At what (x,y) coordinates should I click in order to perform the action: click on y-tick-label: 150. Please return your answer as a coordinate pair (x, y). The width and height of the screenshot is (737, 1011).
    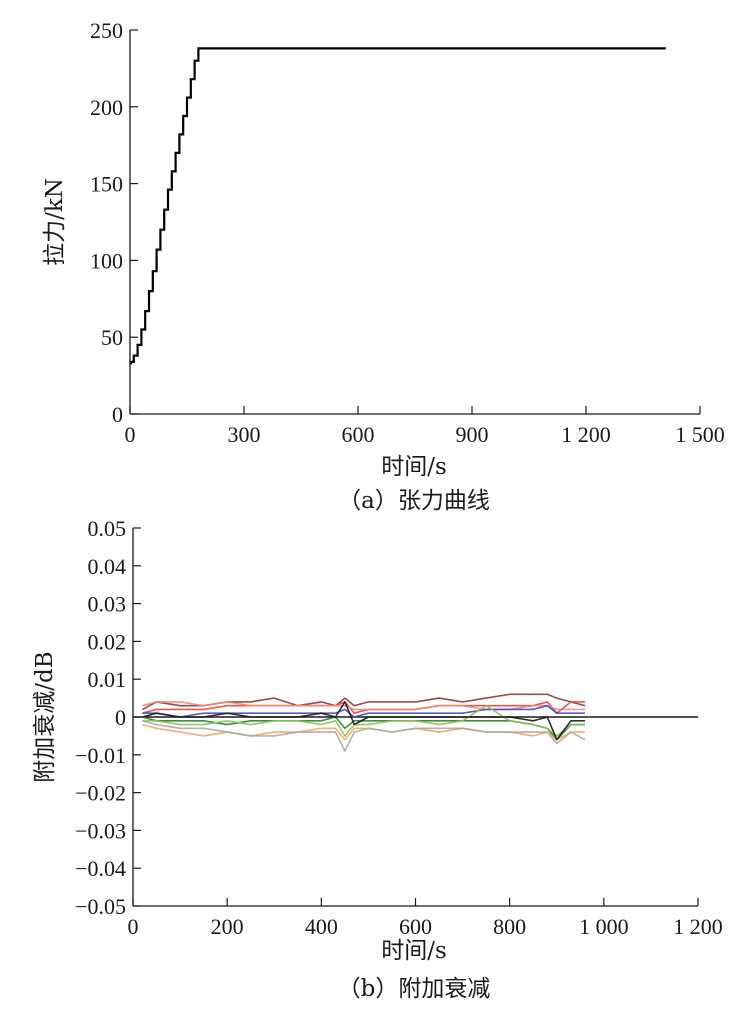
    Looking at the image, I should click on (106, 184).